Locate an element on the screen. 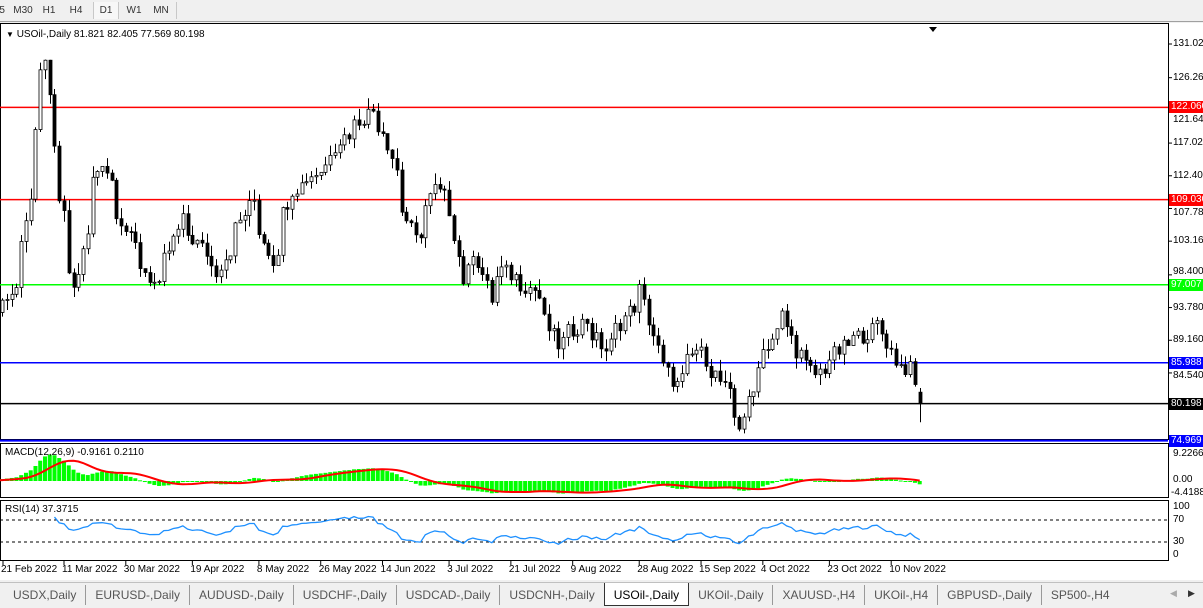 The image size is (1203, 608). macd-axis-min: -4.4188 is located at coordinates (1187, 492).